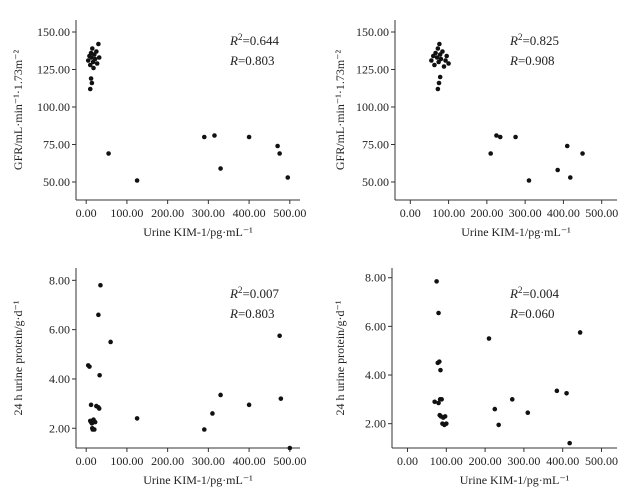  What do you see at coordinates (532, 313) in the screenshot?
I see `r-value-label: R=0.060` at bounding box center [532, 313].